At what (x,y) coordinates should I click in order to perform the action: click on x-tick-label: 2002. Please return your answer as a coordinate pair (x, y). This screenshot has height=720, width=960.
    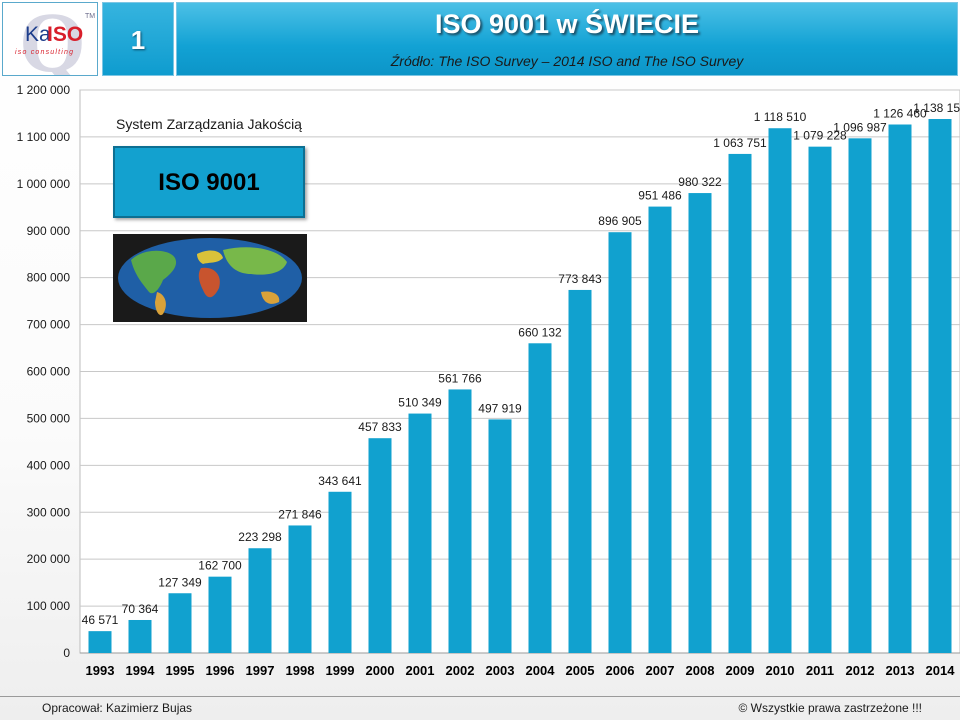
    Looking at the image, I should click on (460, 670).